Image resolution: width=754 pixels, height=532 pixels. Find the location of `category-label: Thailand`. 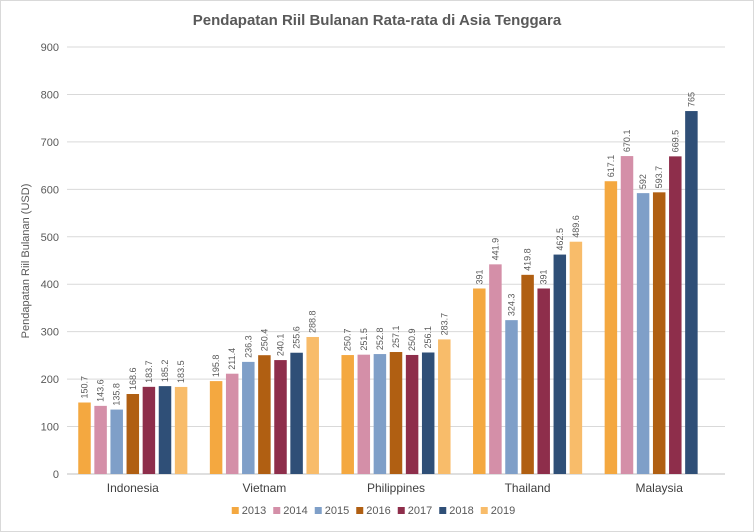

category-label: Thailand is located at coordinates (528, 488).